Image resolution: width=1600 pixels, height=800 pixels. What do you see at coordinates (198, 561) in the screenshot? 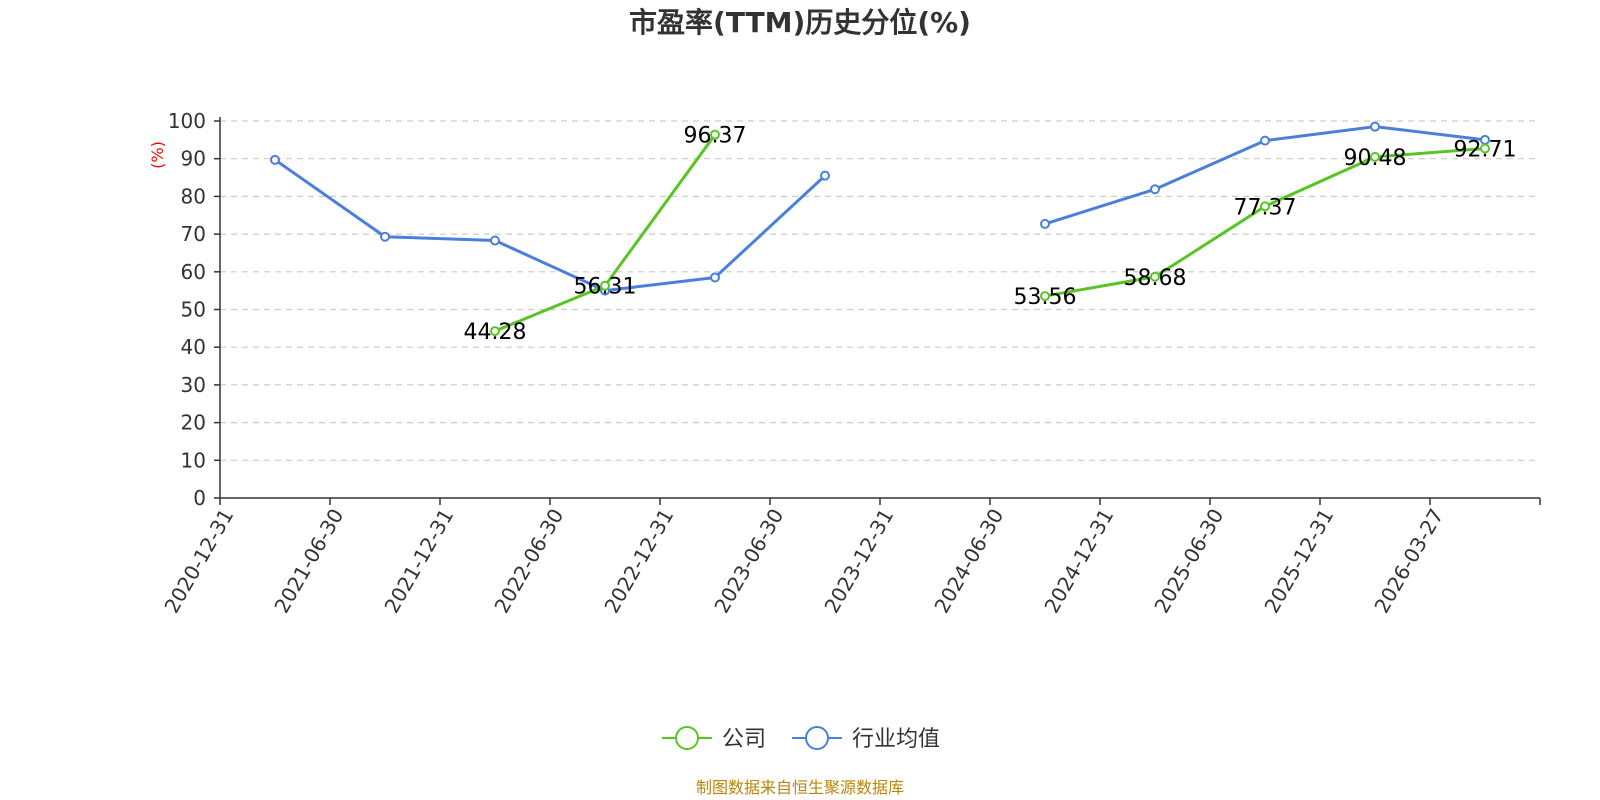
I see `x-tick-label-2020-12-31: 2020-12-31` at bounding box center [198, 561].